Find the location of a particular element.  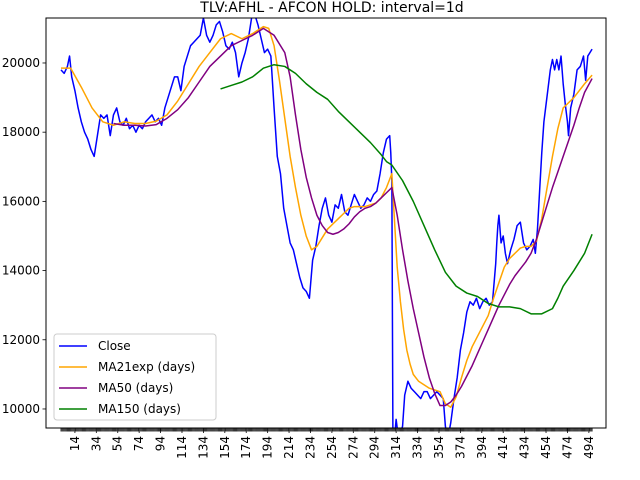

x-tick-label: 474 is located at coordinates (567, 447).